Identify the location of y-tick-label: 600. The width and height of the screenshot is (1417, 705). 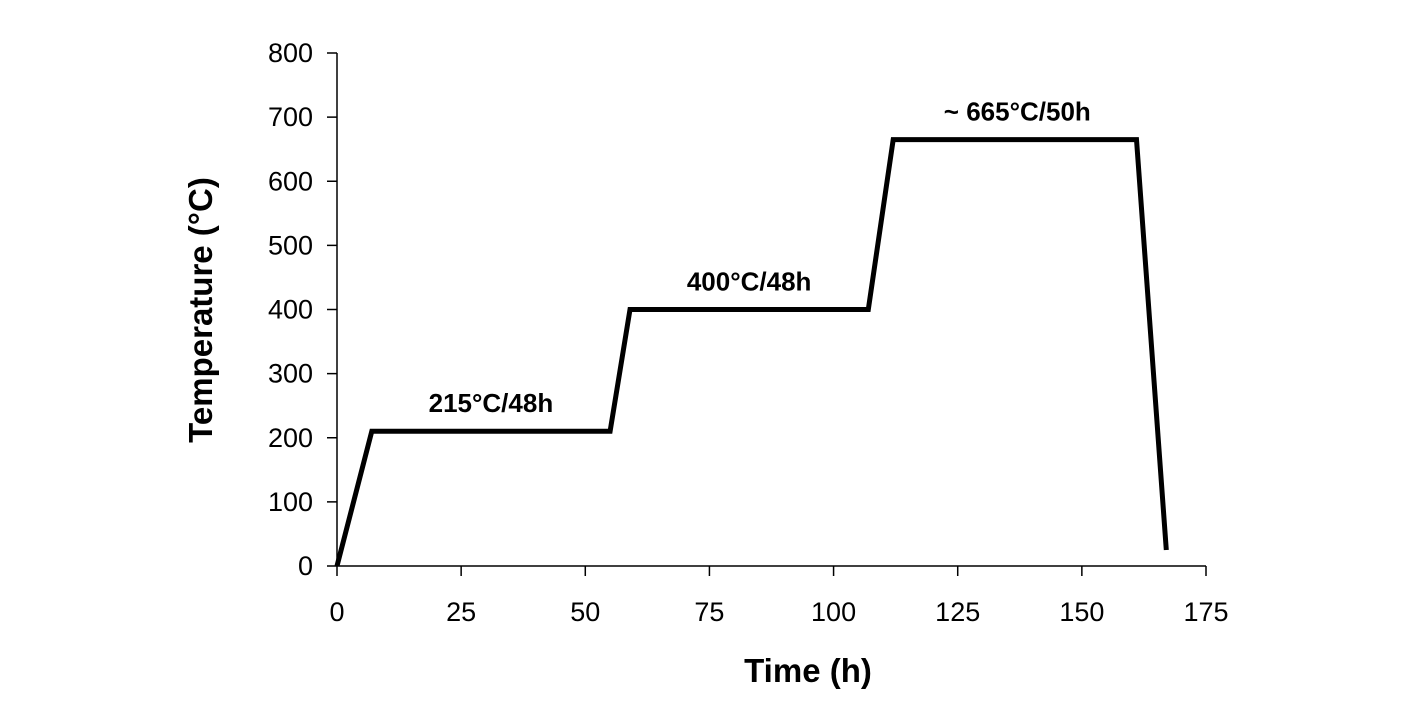
(290, 181).